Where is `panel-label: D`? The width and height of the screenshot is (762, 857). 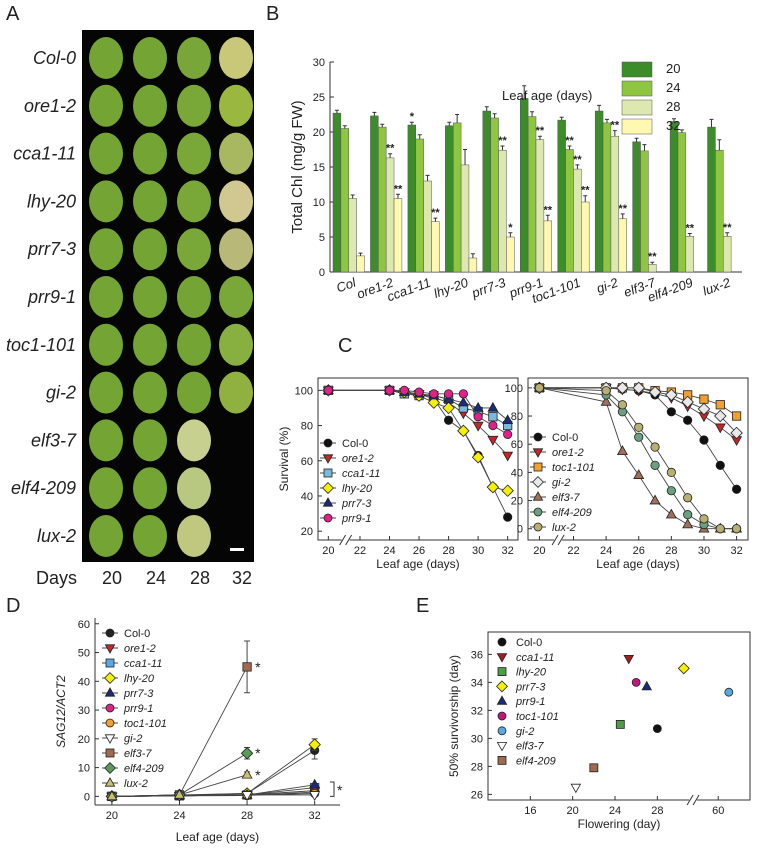
panel-label: D is located at coordinates (13, 606).